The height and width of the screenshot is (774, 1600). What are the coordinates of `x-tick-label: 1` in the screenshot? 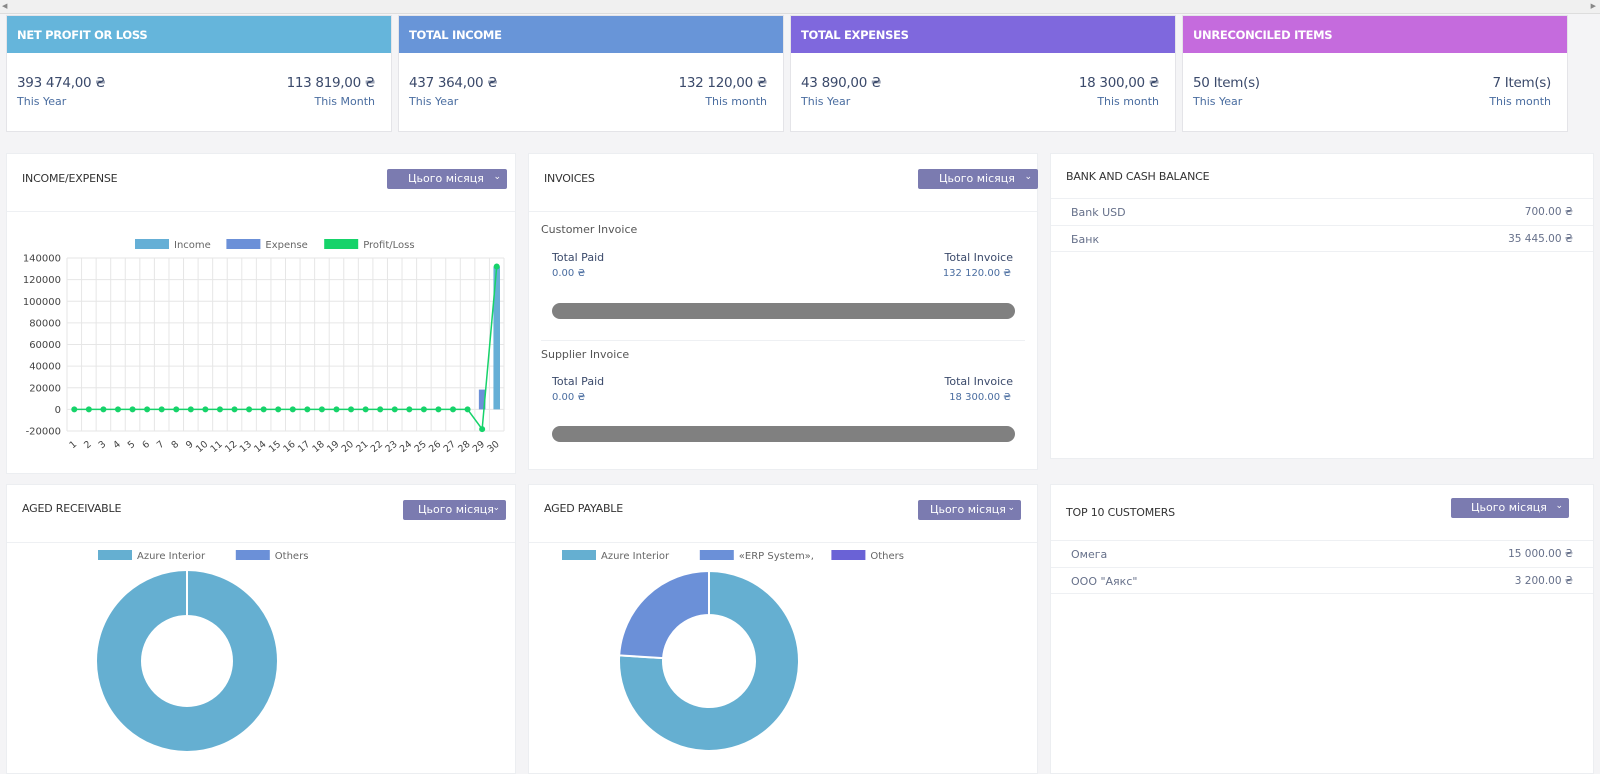 It's located at (74, 445).